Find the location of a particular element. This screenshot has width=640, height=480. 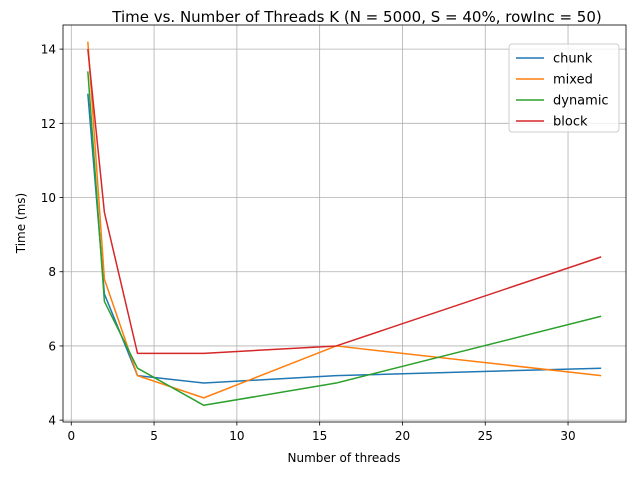

y-tick-label: 14 is located at coordinates (48, 50).